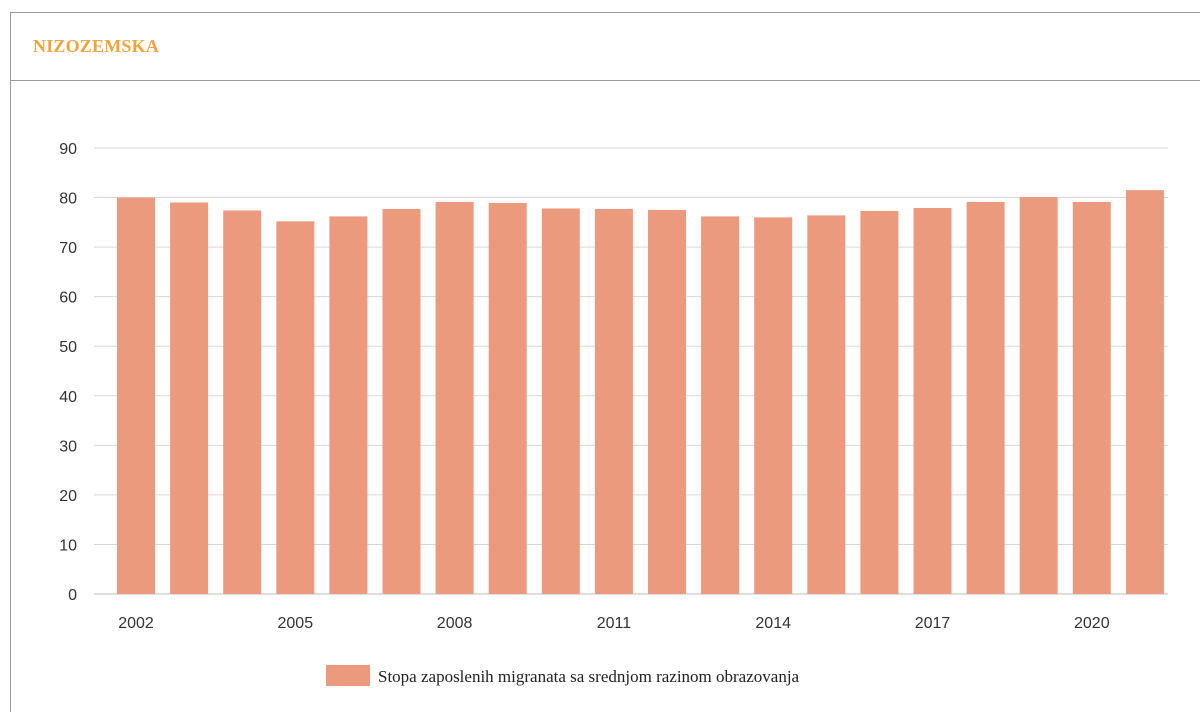  I want to click on x-tick-label: 2008, so click(455, 623).